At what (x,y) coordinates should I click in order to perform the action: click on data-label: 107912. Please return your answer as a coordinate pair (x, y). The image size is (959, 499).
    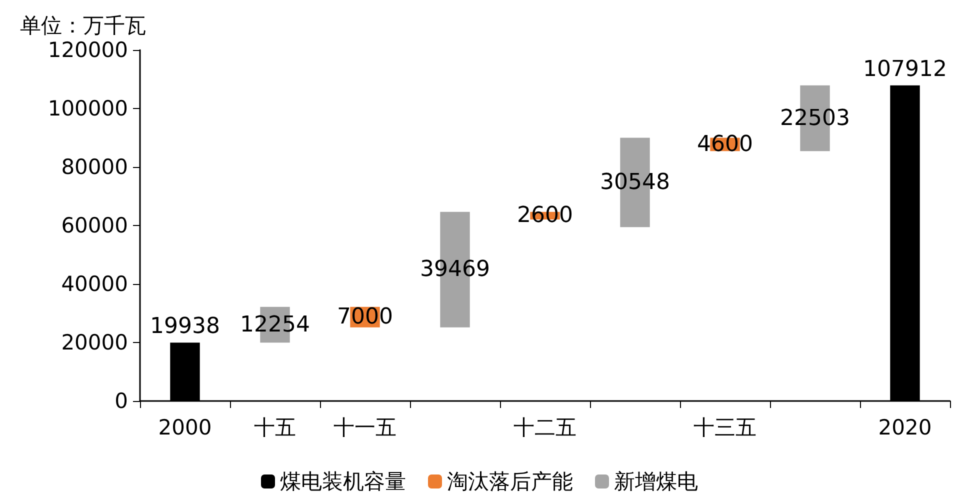
    Looking at the image, I should click on (905, 69).